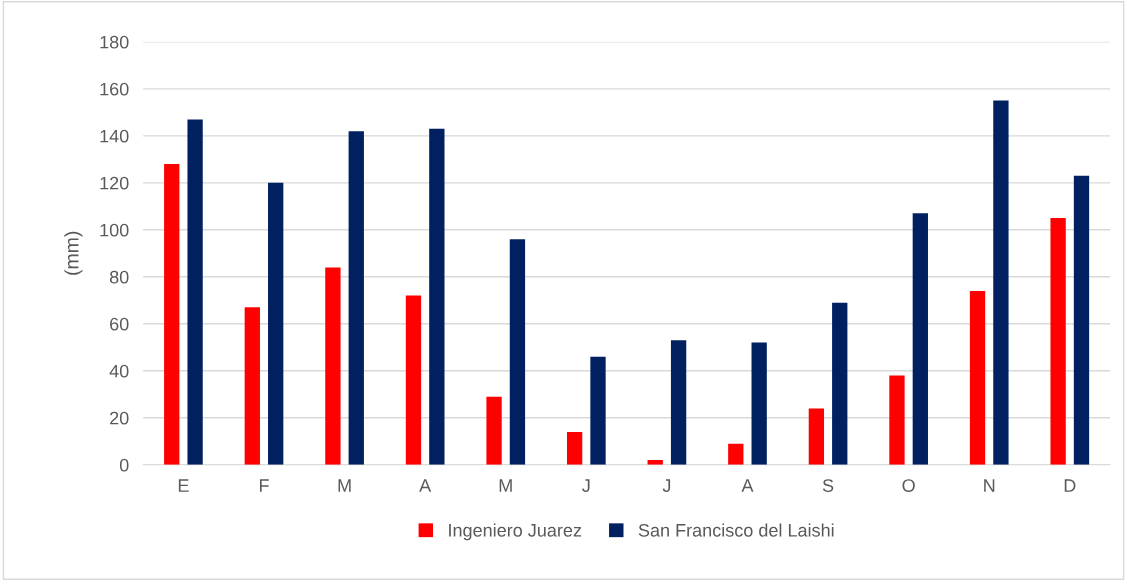 Image resolution: width=1127 pixels, height=581 pixels. What do you see at coordinates (114, 136) in the screenshot?
I see `y-tick-label: 140` at bounding box center [114, 136].